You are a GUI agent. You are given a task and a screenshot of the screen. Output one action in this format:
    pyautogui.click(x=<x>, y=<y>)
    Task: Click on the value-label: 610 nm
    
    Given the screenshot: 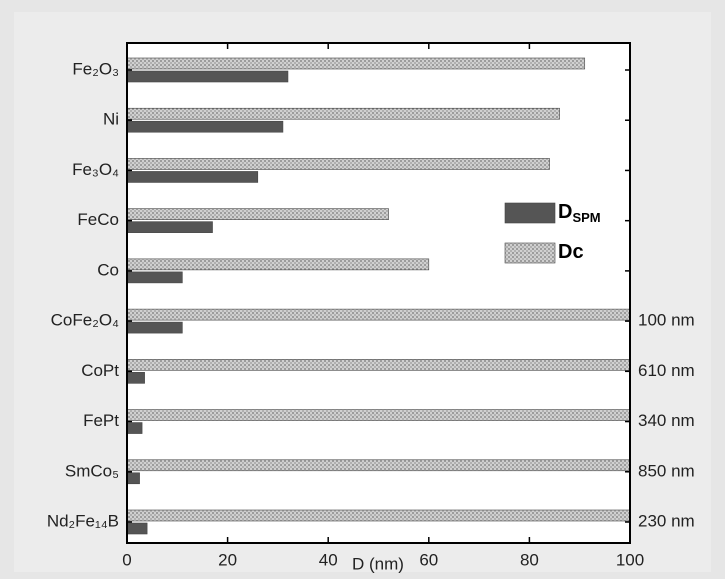 What is the action you would take?
    pyautogui.click(x=666, y=370)
    